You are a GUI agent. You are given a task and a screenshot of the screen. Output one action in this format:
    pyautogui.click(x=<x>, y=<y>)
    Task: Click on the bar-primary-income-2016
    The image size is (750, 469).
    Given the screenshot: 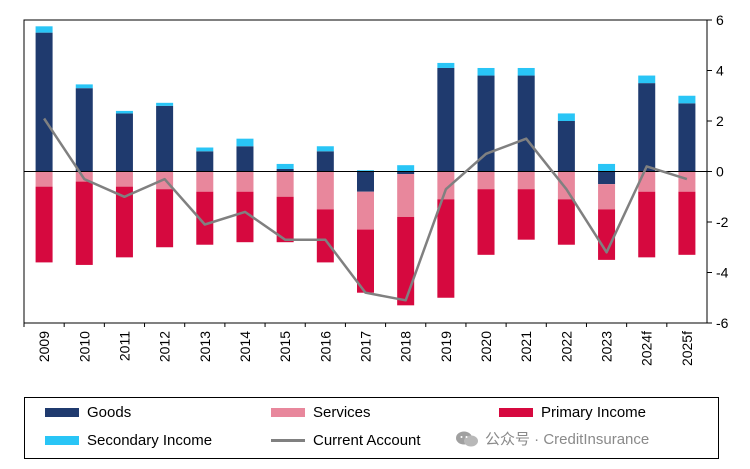 What is the action you would take?
    pyautogui.click(x=325, y=236)
    